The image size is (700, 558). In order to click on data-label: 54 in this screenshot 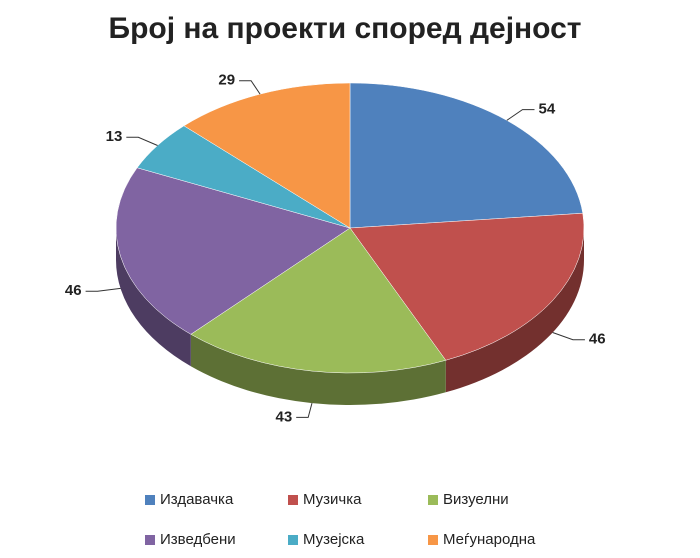, I will do `click(546, 109)`.